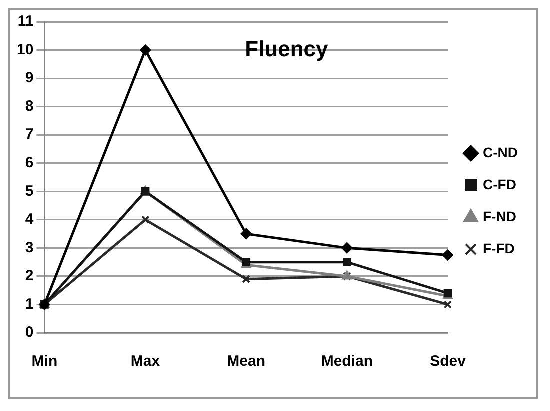  Describe the element at coordinates (29, 135) in the screenshot. I see `y-tick-label: 7` at that location.